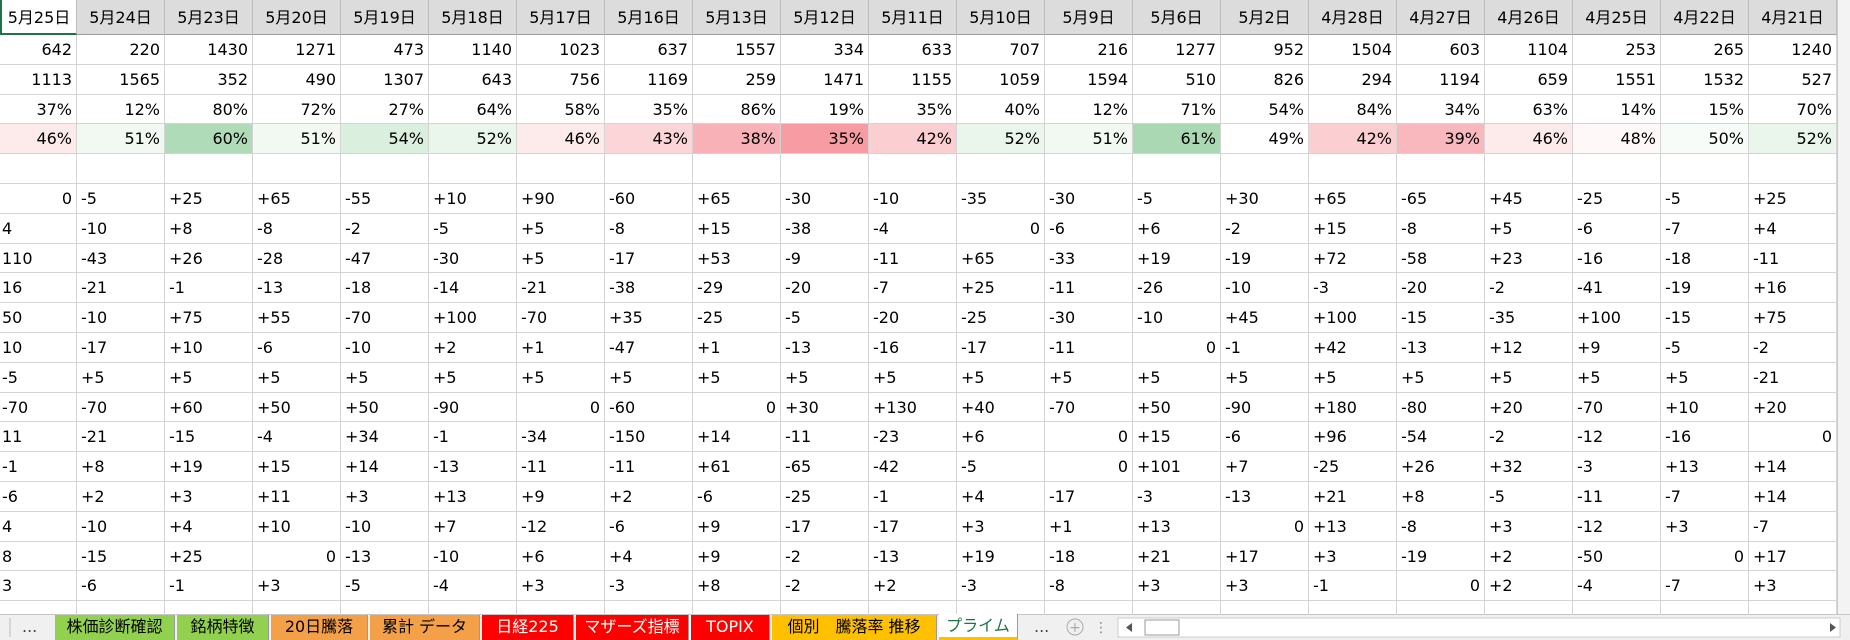 This screenshot has height=640, width=1850. I want to click on change-cell: -4, so click(297, 437).